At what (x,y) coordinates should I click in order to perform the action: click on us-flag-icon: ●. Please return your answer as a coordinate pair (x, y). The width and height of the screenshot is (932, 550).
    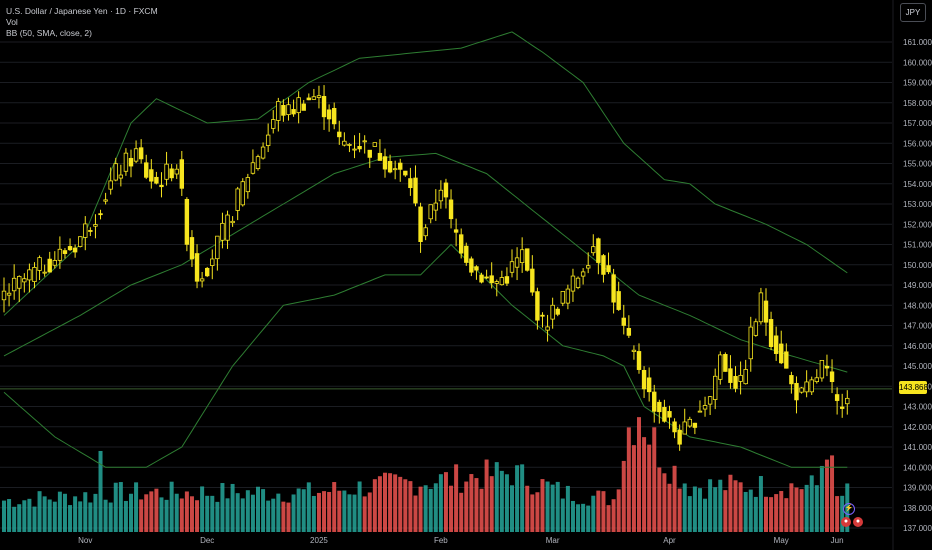
    Looking at the image, I should click on (846, 522).